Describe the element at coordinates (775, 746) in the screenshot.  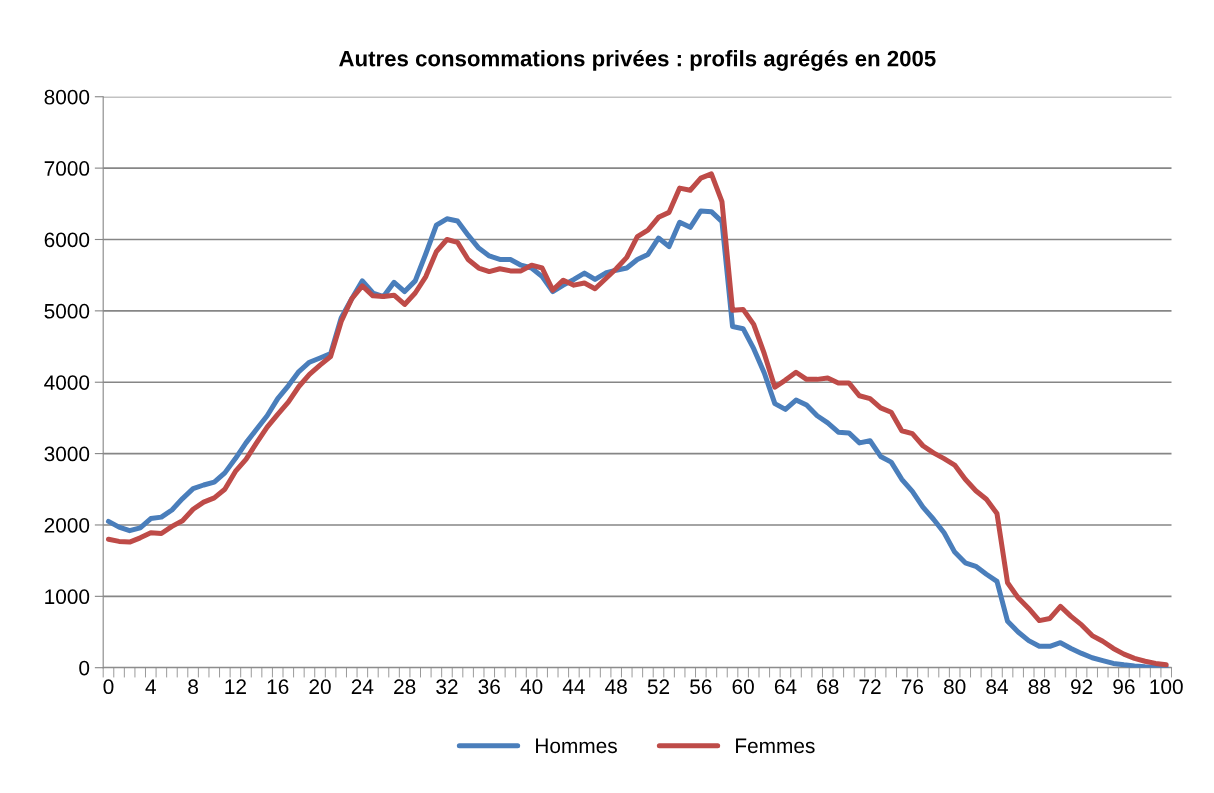
I see `legend-label: Femmes` at that location.